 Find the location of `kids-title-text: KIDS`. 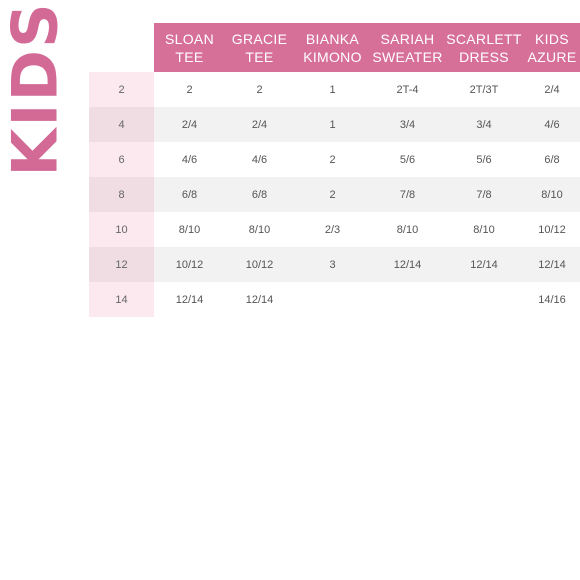

kids-title-text: KIDS is located at coordinates (36, 89).